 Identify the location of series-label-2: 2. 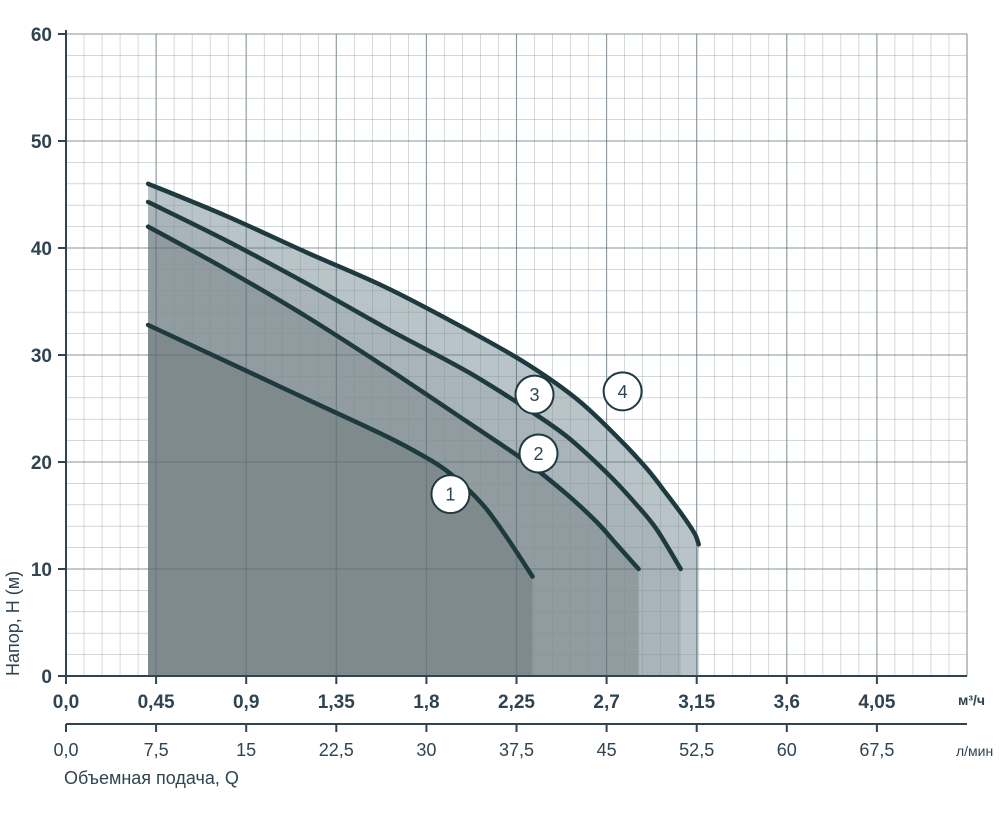
(539, 454).